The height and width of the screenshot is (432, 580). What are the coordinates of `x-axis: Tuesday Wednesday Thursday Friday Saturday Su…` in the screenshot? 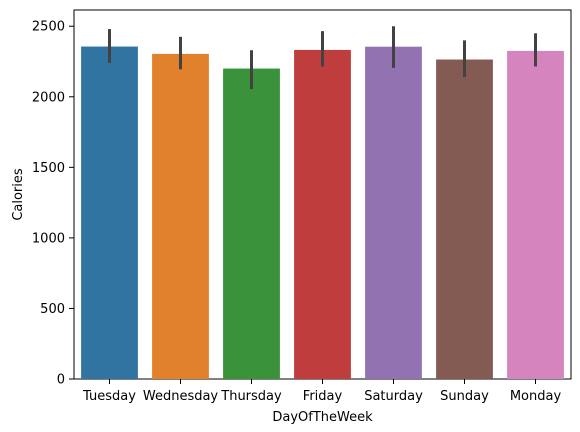 It's located at (321, 391).